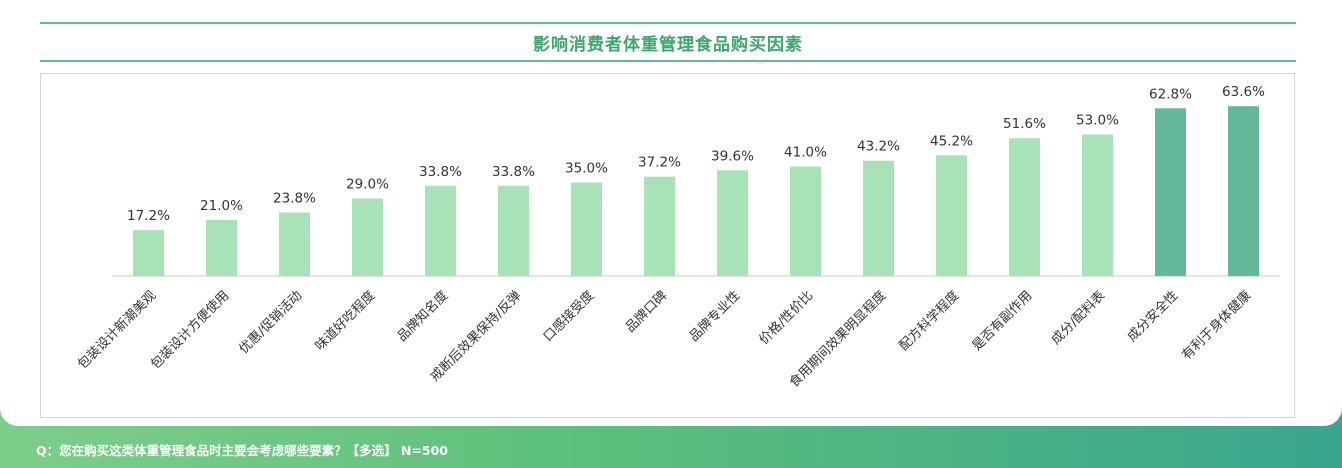 The width and height of the screenshot is (1342, 468). What do you see at coordinates (714, 316) in the screenshot?
I see `category-label-9: 品牌专业性` at bounding box center [714, 316].